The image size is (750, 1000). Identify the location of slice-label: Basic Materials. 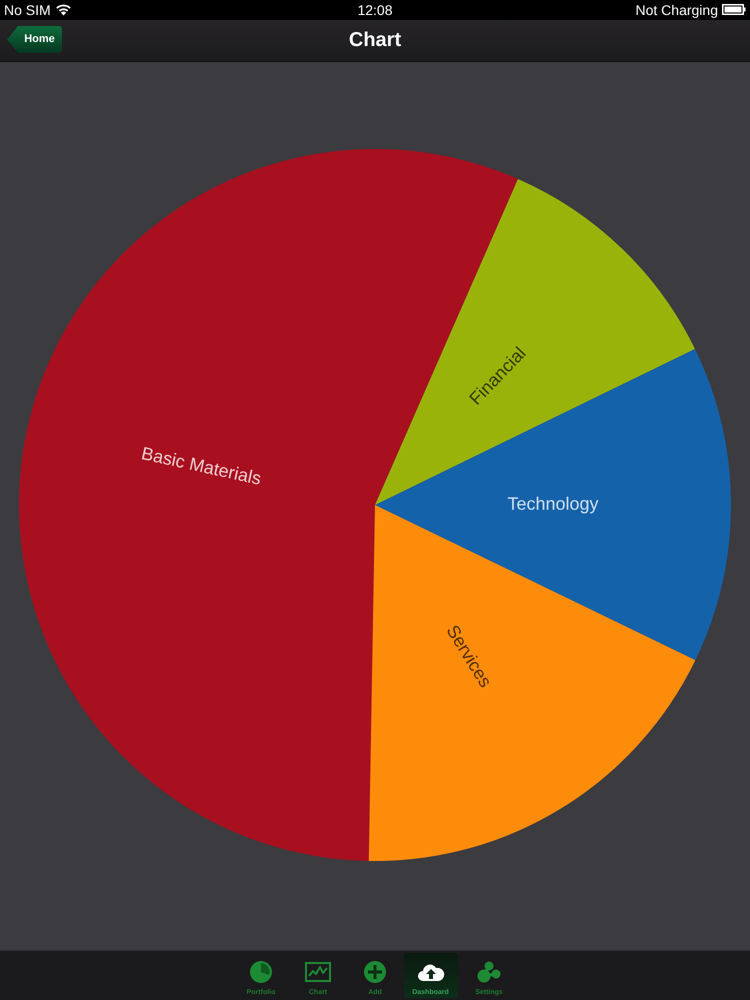
(202, 466).